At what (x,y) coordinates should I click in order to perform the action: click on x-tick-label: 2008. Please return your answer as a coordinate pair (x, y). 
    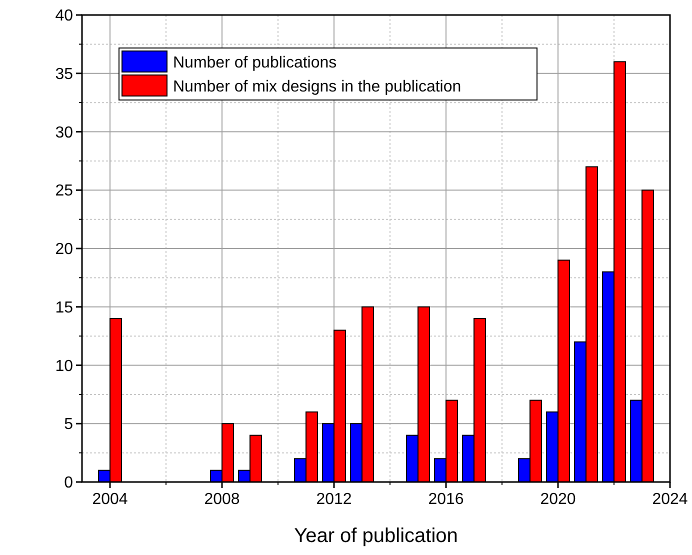
    Looking at the image, I should click on (222, 499).